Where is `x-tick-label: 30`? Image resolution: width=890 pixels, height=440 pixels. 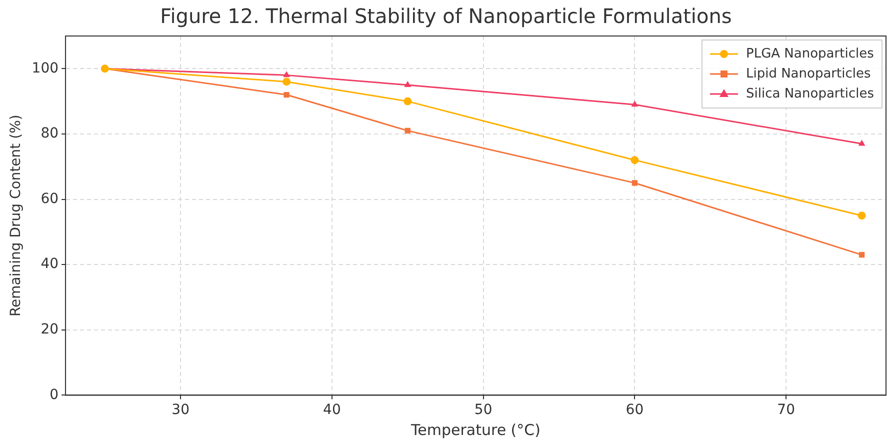
x-tick-label: 30 is located at coordinates (181, 410).